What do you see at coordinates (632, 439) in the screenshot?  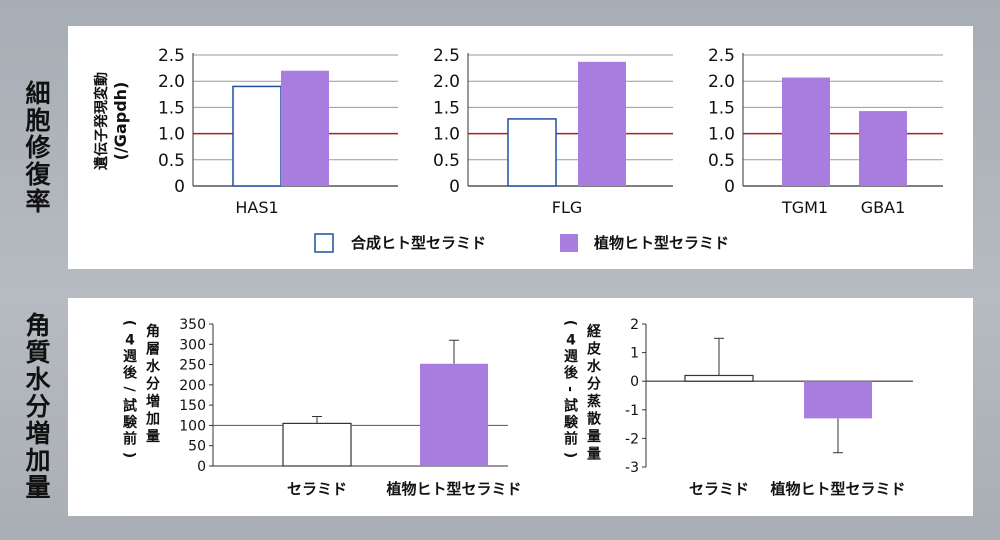 I see `y-tick-label: -2` at bounding box center [632, 439].